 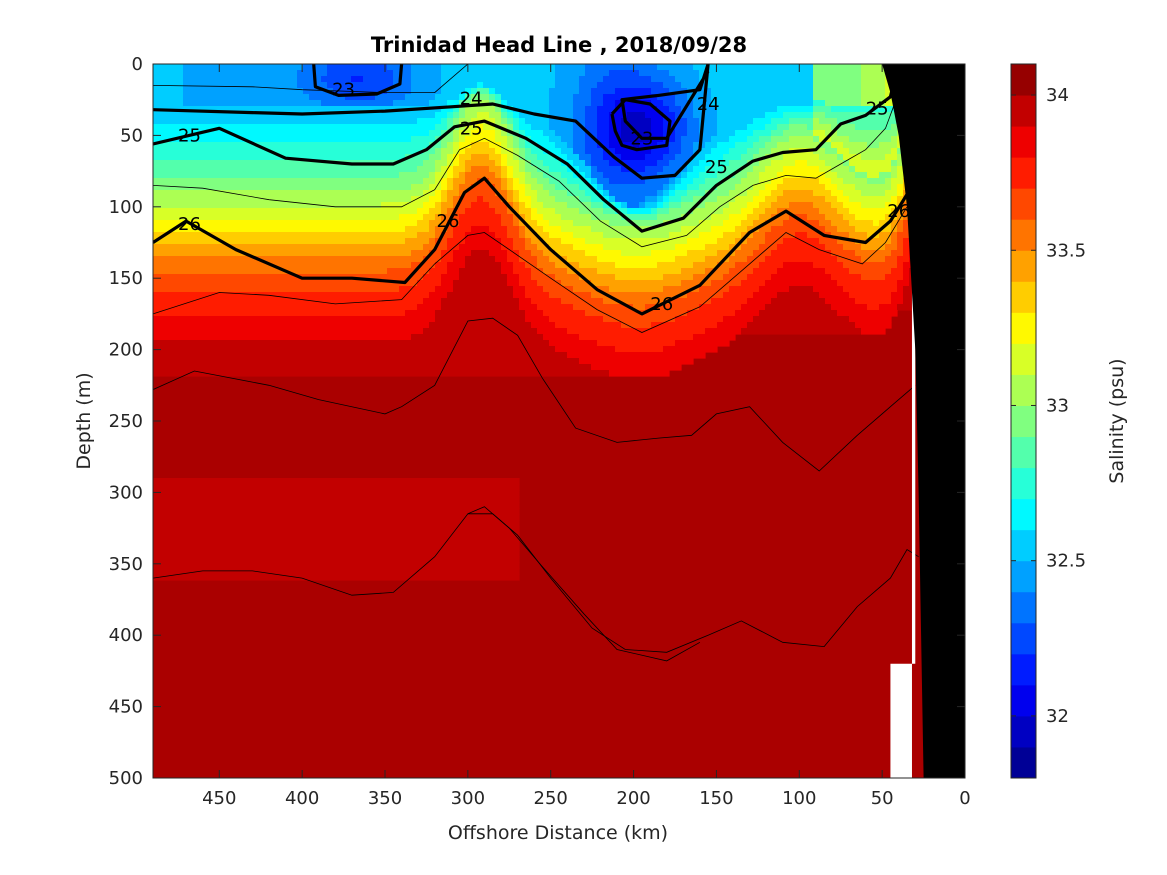 I want to click on y-tick-label: 450, so click(x=126, y=707).